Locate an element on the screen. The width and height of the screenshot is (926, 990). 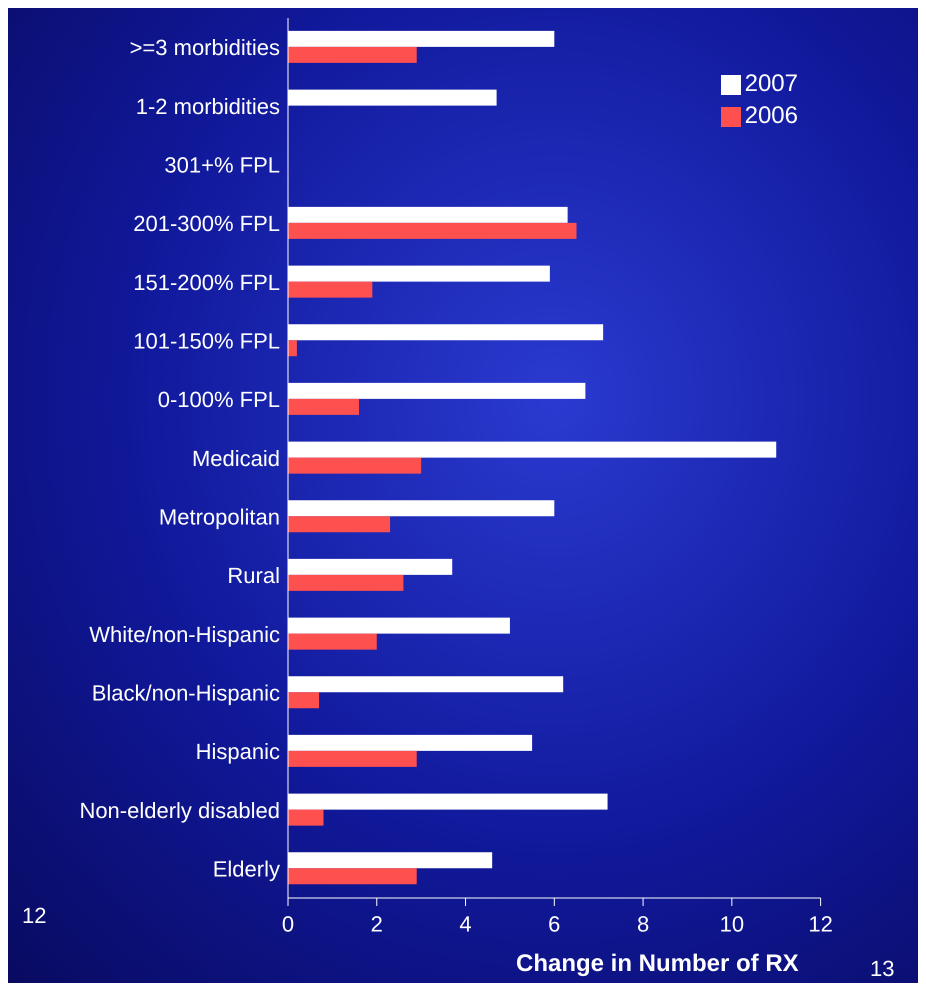
legend-label: 2007 is located at coordinates (771, 83).